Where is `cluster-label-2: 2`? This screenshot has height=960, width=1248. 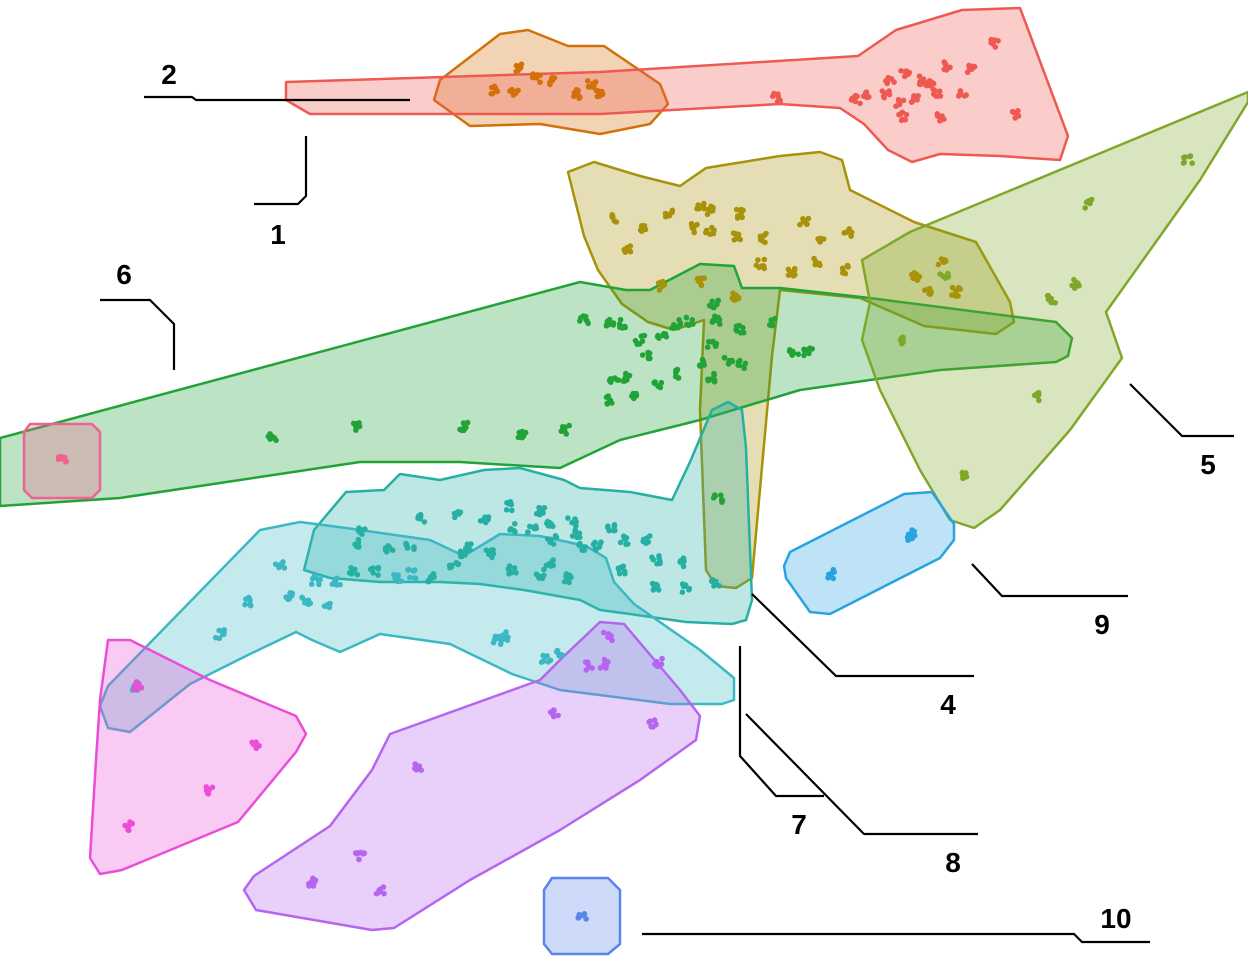 cluster-label-2: 2 is located at coordinates (169, 74).